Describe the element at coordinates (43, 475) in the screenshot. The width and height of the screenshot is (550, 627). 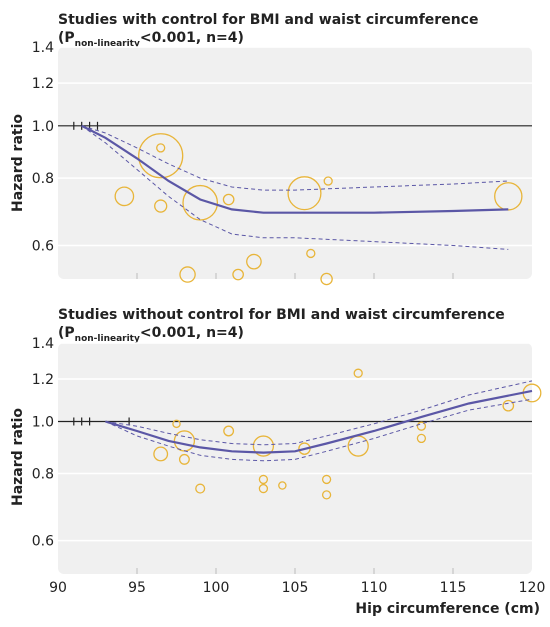
I see `panel2-y-tick-label: 0.8` at that location.